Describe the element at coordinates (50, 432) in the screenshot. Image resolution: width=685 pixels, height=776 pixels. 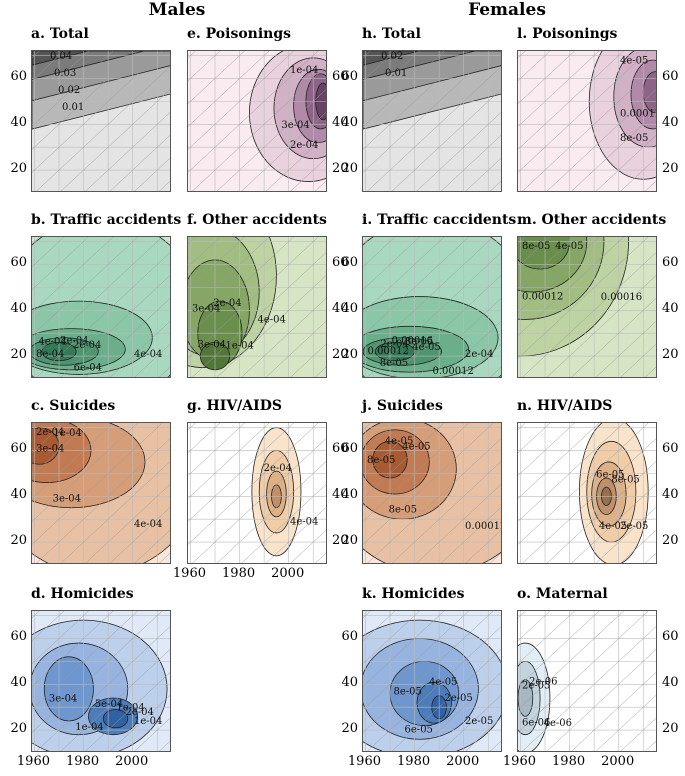
I see `contour-label-c-3: 2e-04` at that location.